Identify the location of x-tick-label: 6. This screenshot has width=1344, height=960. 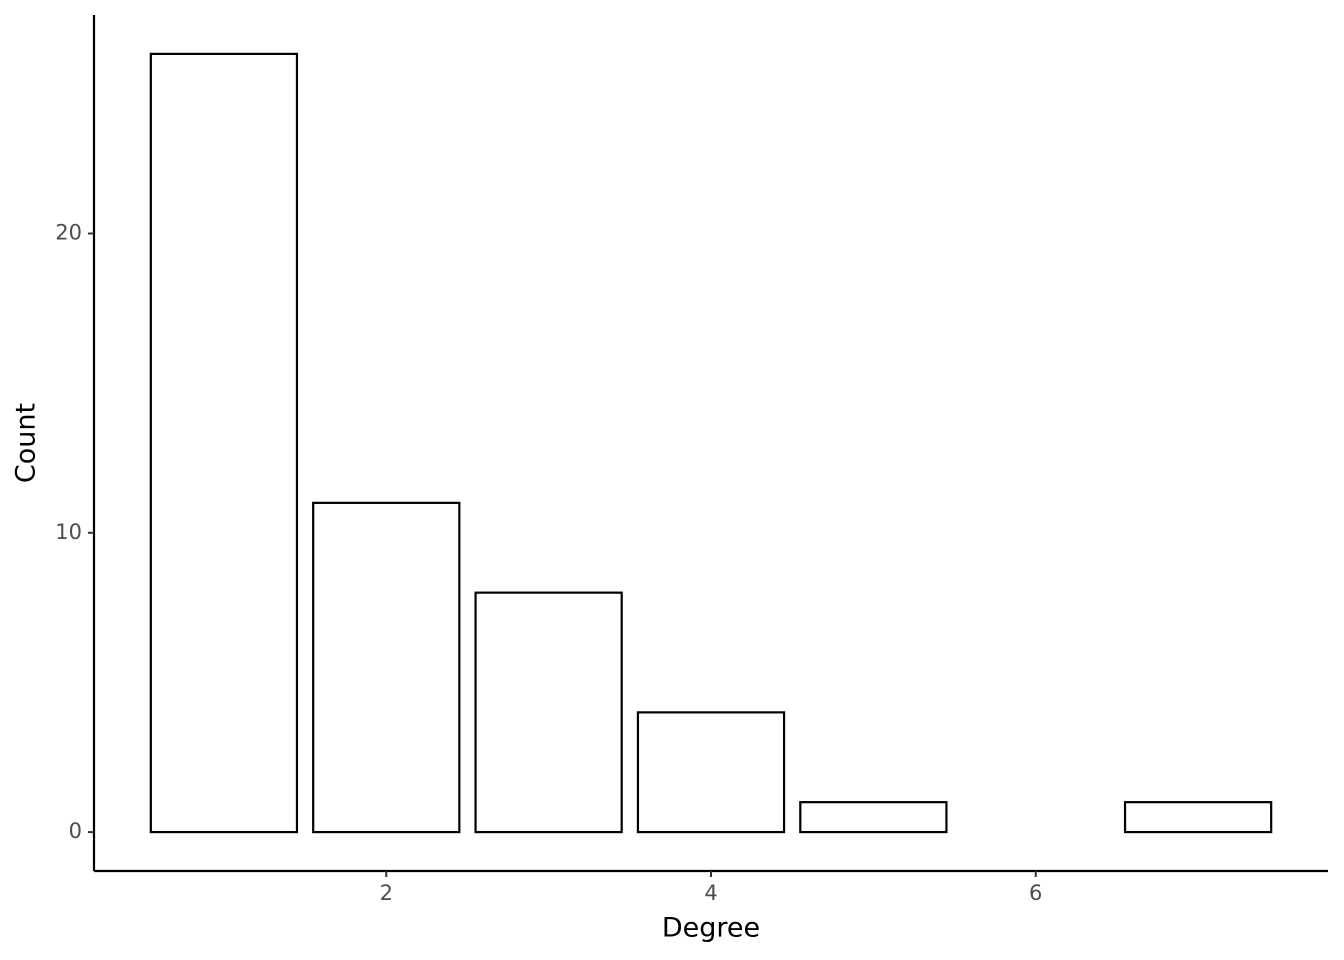
(1035, 893).